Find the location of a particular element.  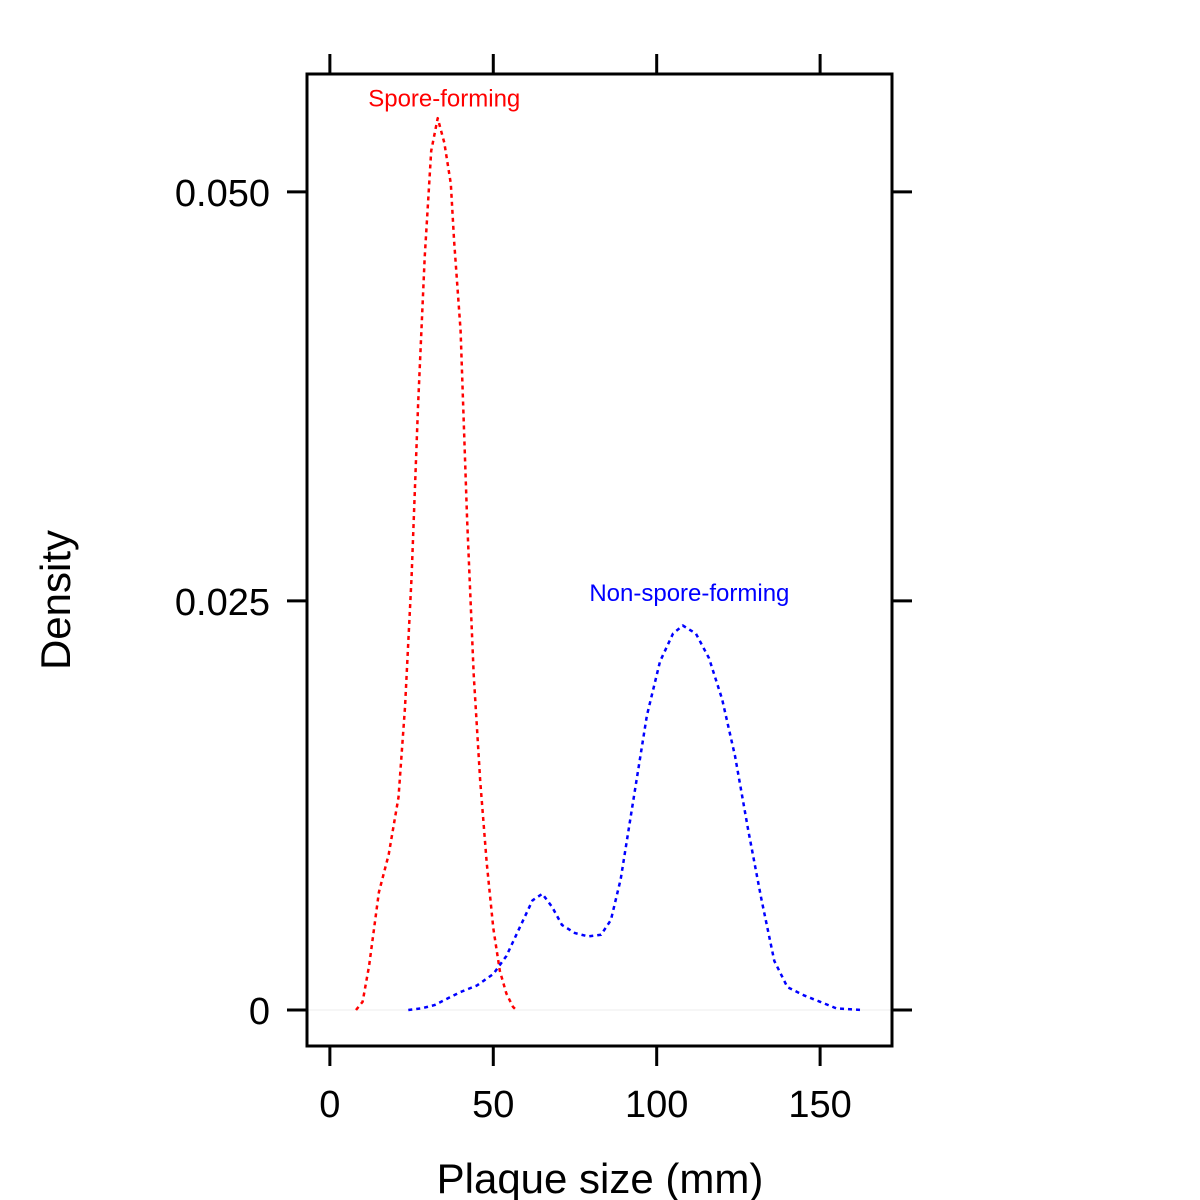

x-tick-label: 0 is located at coordinates (329, 1105).